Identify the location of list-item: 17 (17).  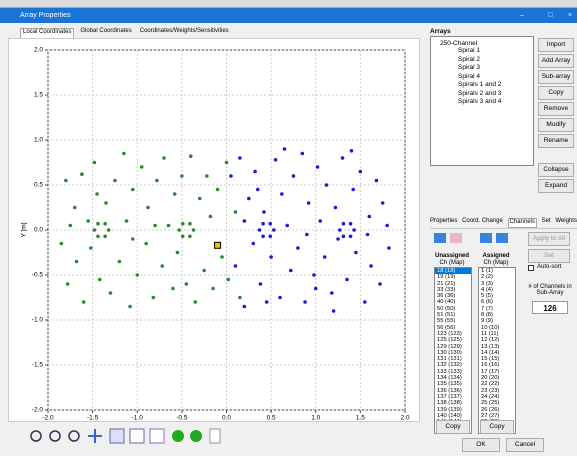
(490, 371).